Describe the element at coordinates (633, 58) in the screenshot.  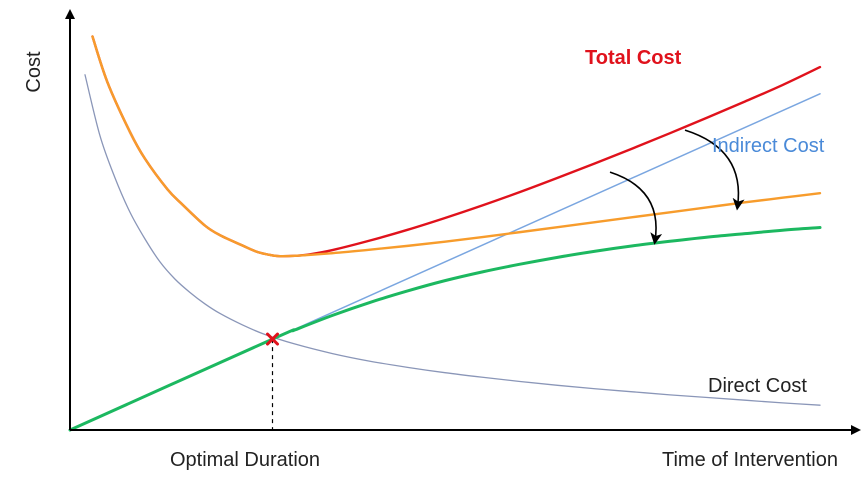
I see `total-cost-label: Total Cost` at that location.